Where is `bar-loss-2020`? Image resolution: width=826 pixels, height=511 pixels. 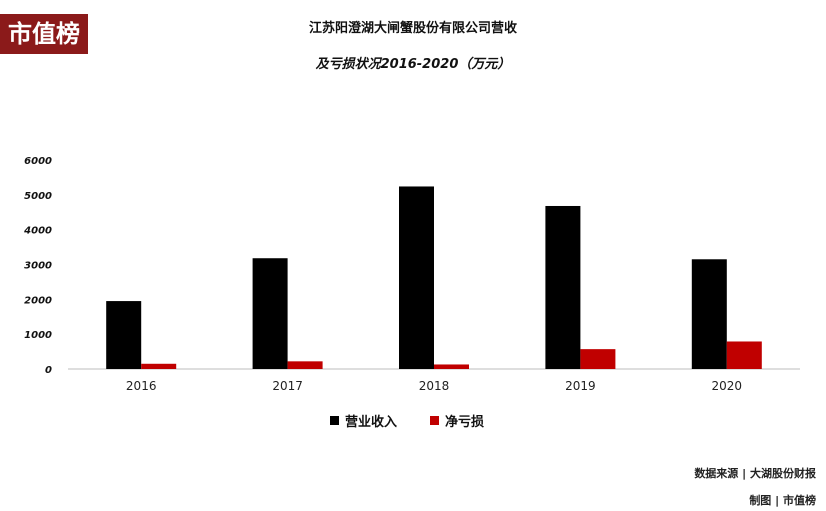 bar-loss-2020 is located at coordinates (744, 355).